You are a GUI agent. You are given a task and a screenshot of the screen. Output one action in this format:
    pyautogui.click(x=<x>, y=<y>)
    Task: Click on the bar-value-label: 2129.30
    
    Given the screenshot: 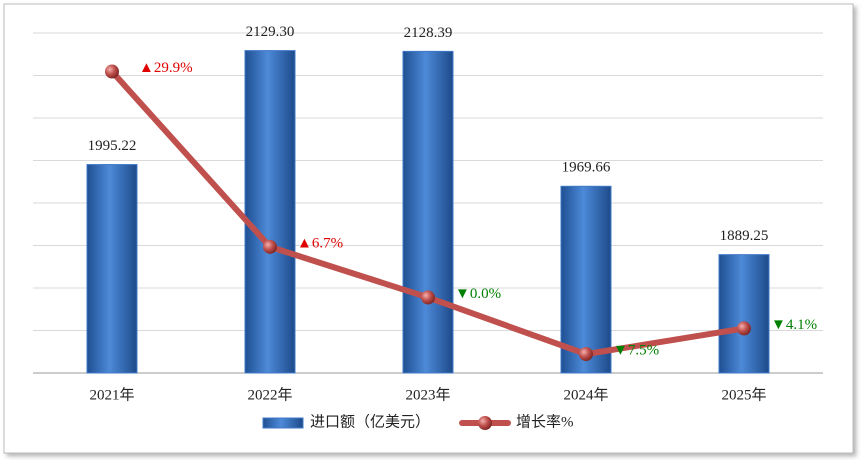 What is the action you would take?
    pyautogui.click(x=270, y=32)
    